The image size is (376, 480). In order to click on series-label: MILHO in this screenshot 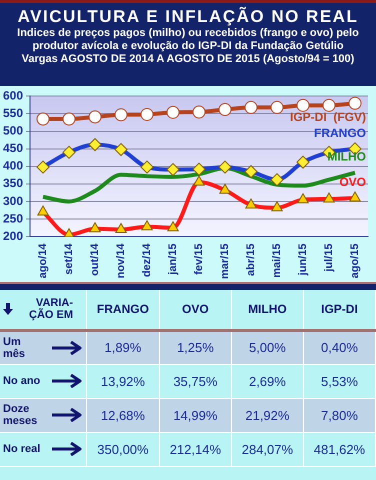, I will do `click(346, 157)`.